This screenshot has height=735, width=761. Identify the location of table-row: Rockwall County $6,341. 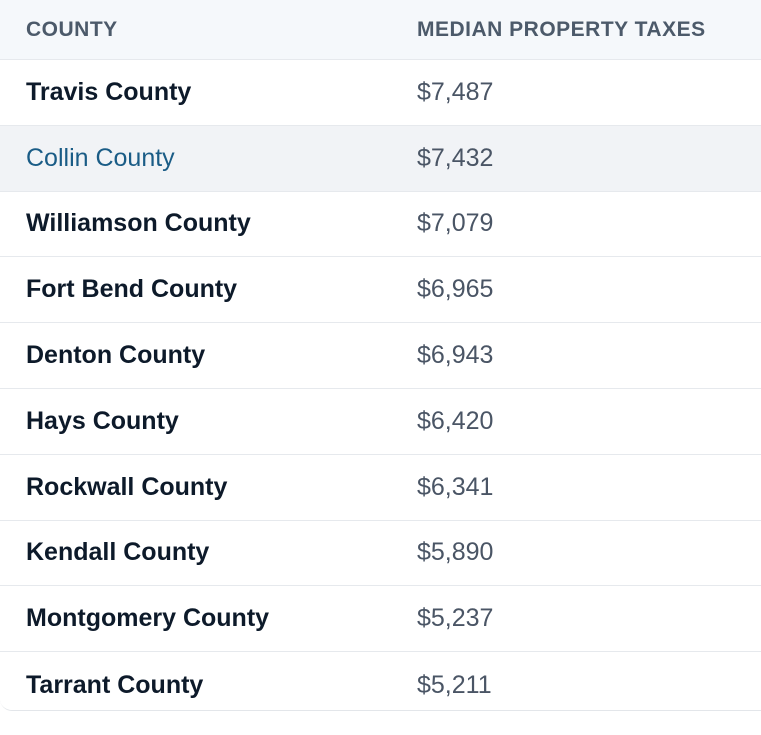
(380, 487).